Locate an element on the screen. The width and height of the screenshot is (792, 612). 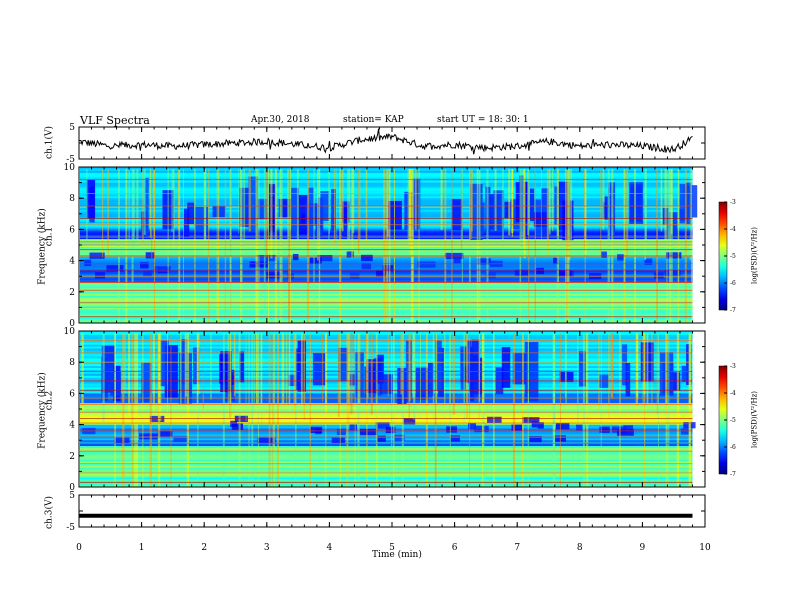
x-tick-label: 10 is located at coordinates (705, 548).